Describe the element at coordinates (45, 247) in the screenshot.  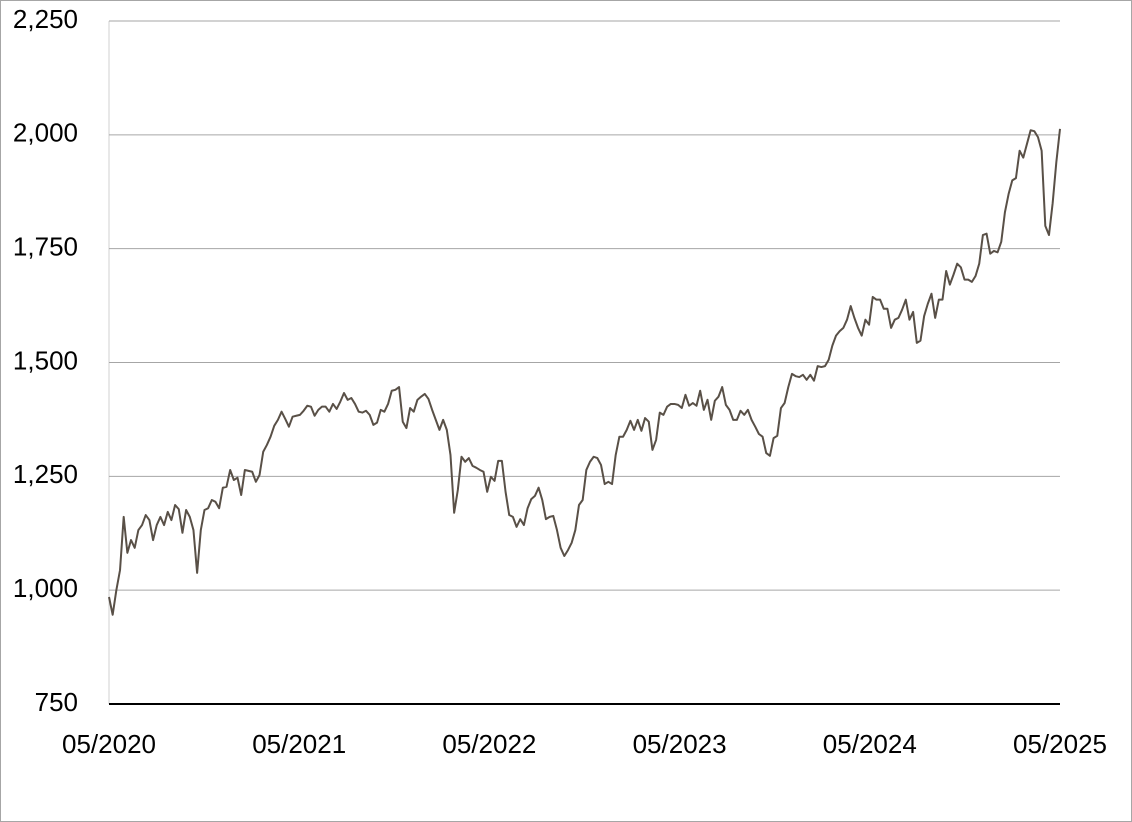
I see `y-tick-label: 1,750` at that location.